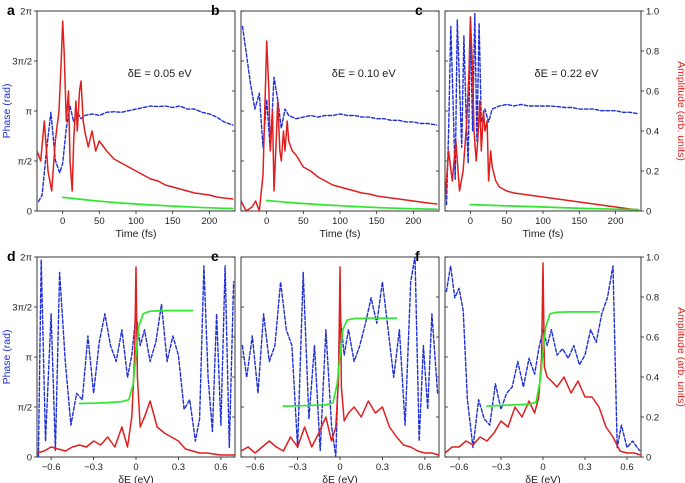 This screenshot has width=685, height=483. Describe the element at coordinates (160, 74) in the screenshot. I see `panel-annotation: δE = 0.05 eV` at that location.